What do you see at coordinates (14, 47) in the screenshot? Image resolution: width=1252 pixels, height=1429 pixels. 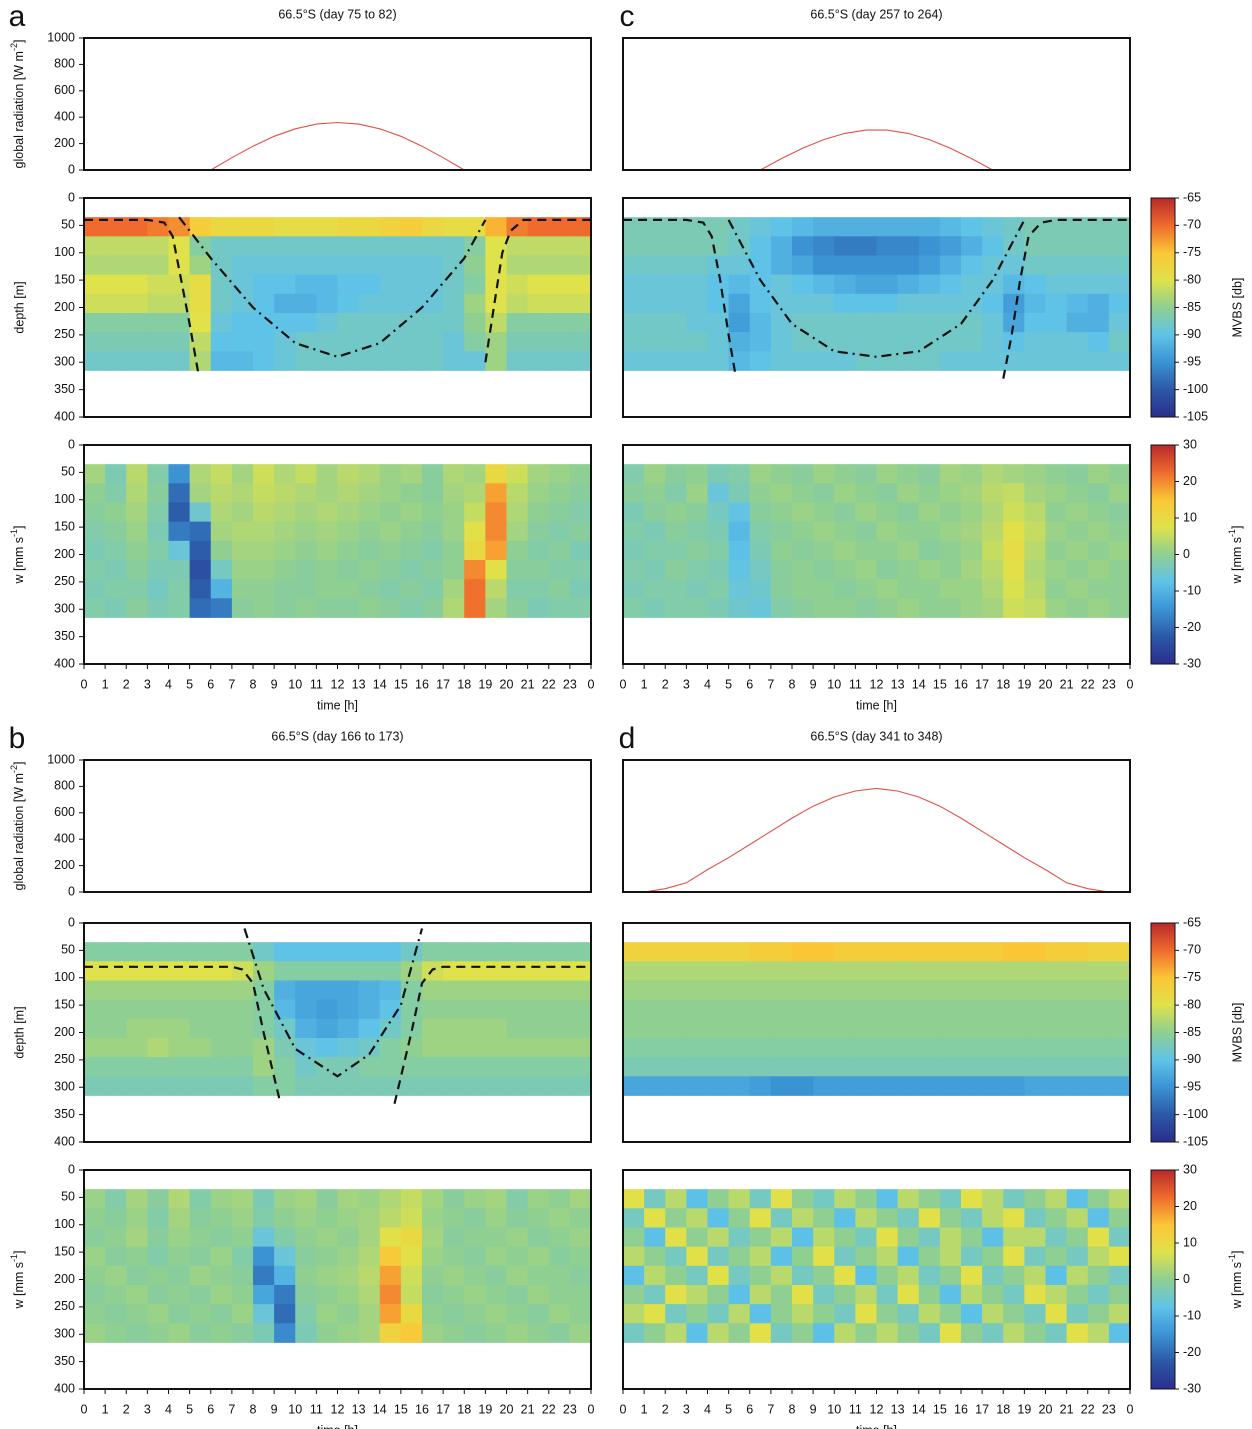 I see `y-axis-label-part: -2` at bounding box center [14, 47].